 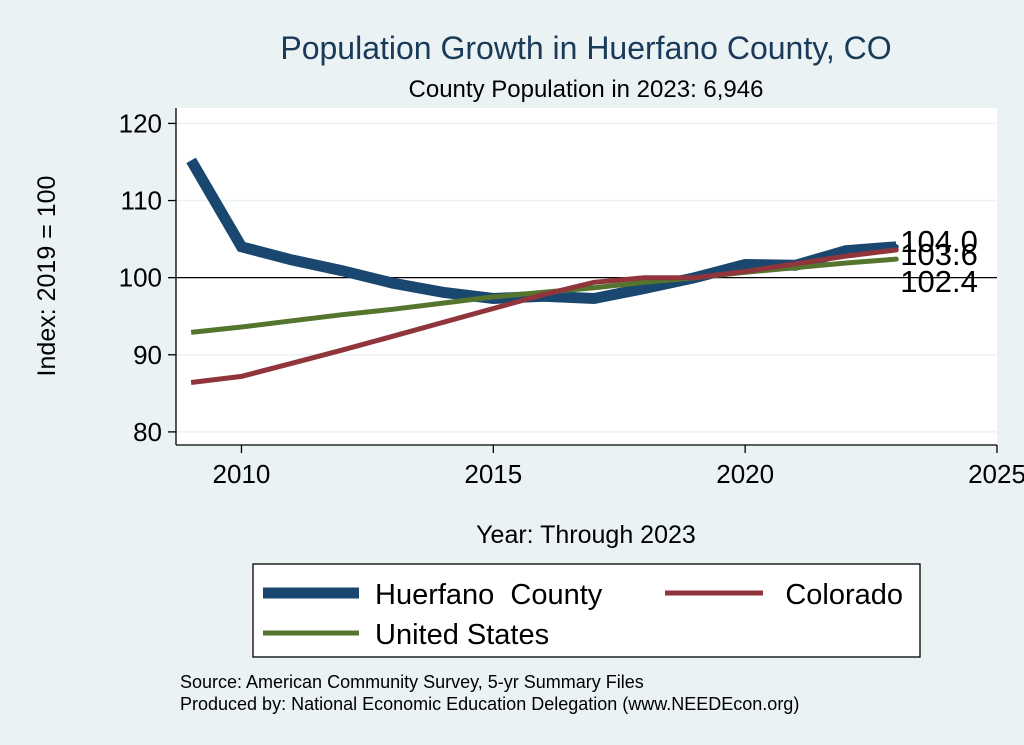 I want to click on y-tick-label-110: 110, so click(x=141, y=201).